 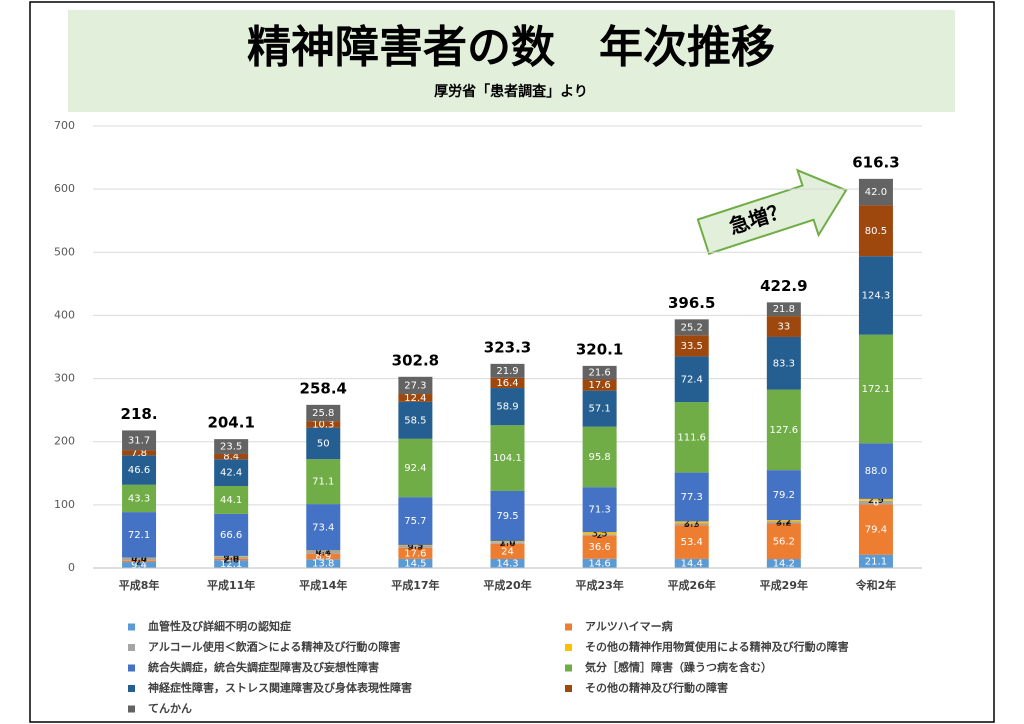 I want to click on data-label: 172.1, so click(x=876, y=389).